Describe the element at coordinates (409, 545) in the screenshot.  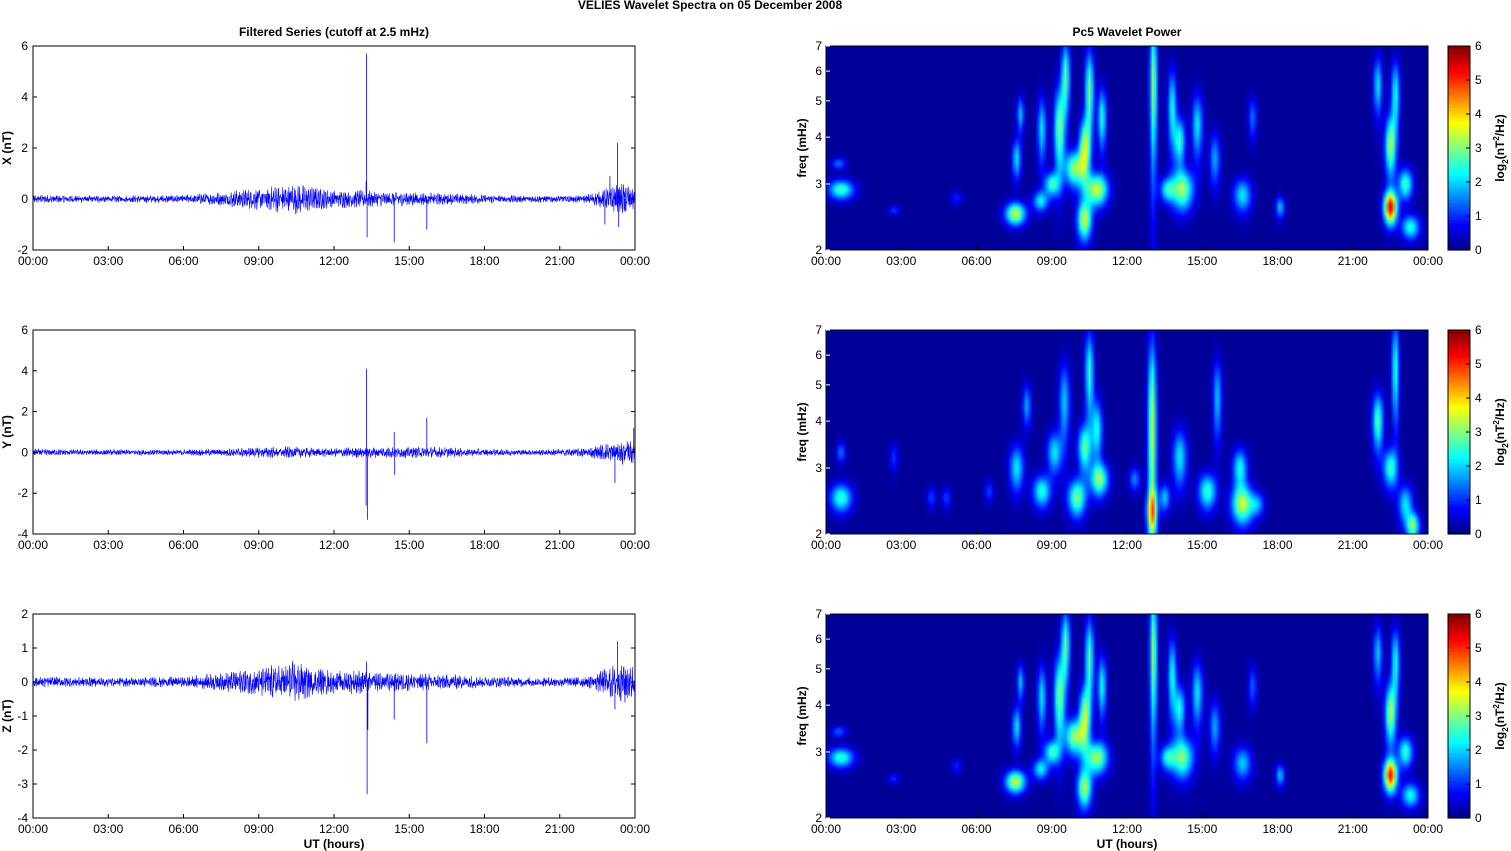
I see `ts2-xtick-label: 15:00` at that location.